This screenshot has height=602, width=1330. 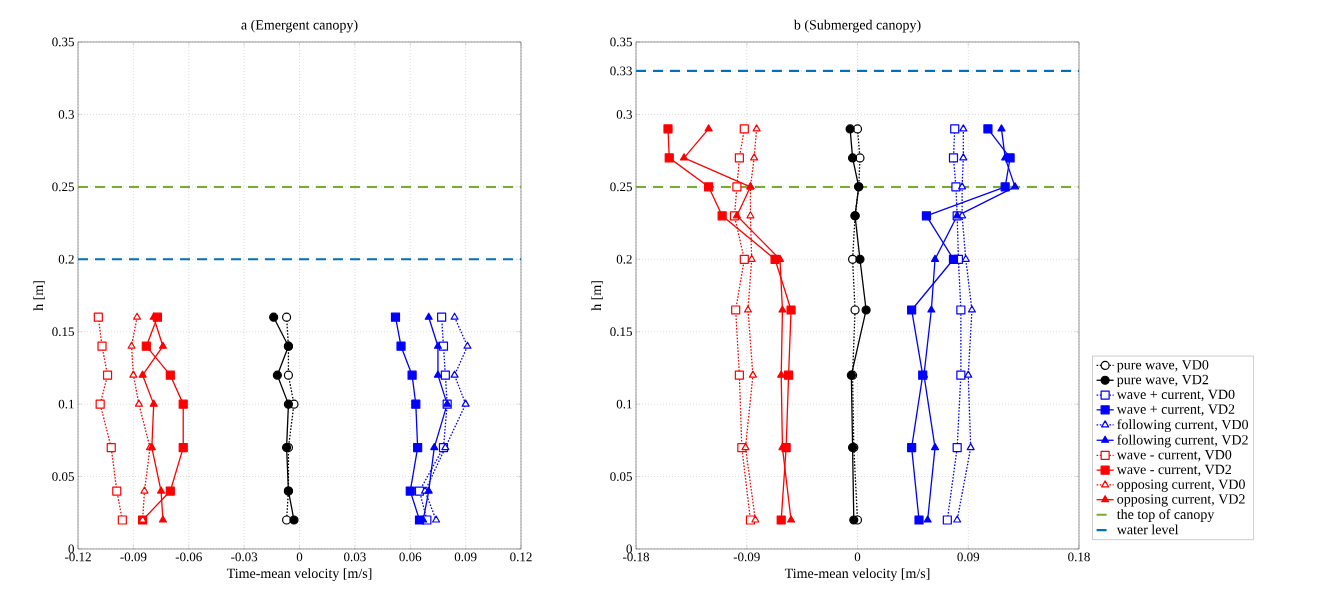 What do you see at coordinates (1182, 441) in the screenshot?
I see `legend-label: following current, VD2` at bounding box center [1182, 441].